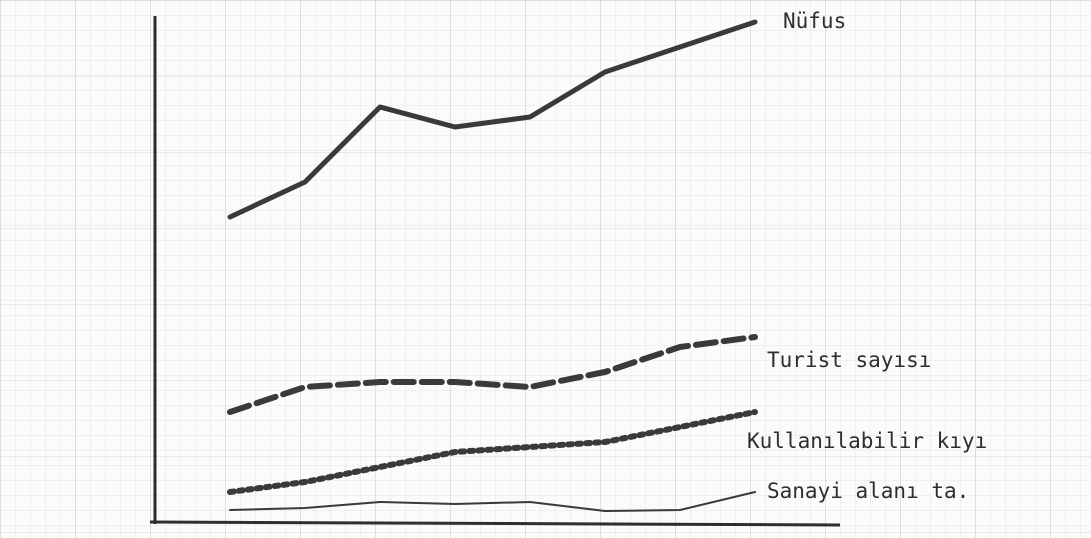 This screenshot has width=1091, height=538. I want to click on x-axis, so click(495, 523).